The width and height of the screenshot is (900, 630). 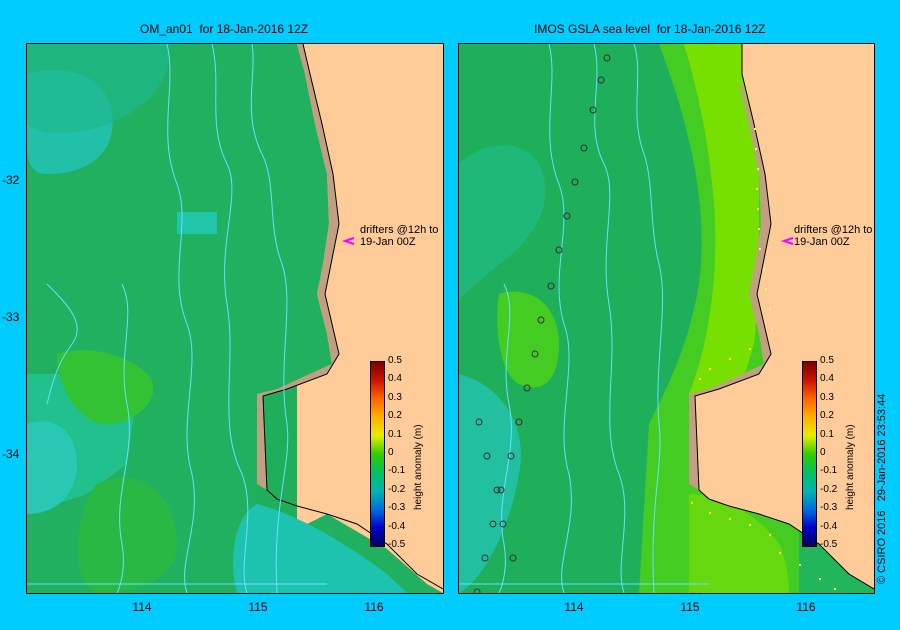 What do you see at coordinates (418, 467) in the screenshot?
I see `left-colorbar-title: height anomaly (m)` at bounding box center [418, 467].